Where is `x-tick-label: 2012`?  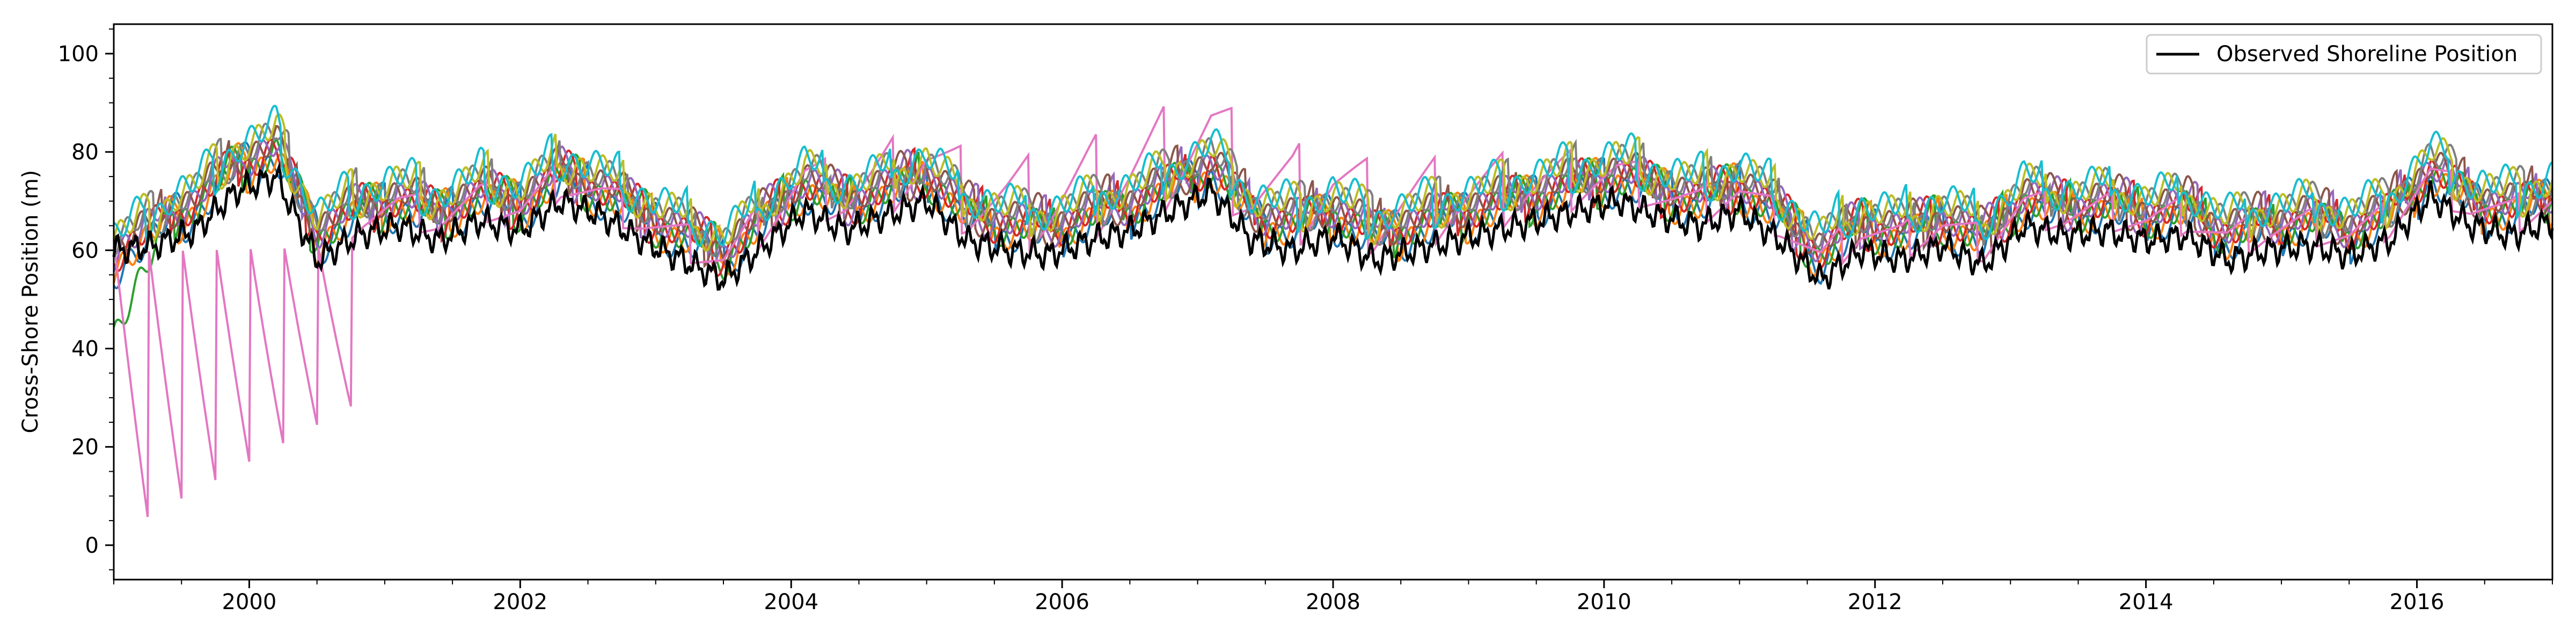 x-tick-label: 2012 is located at coordinates (1875, 602).